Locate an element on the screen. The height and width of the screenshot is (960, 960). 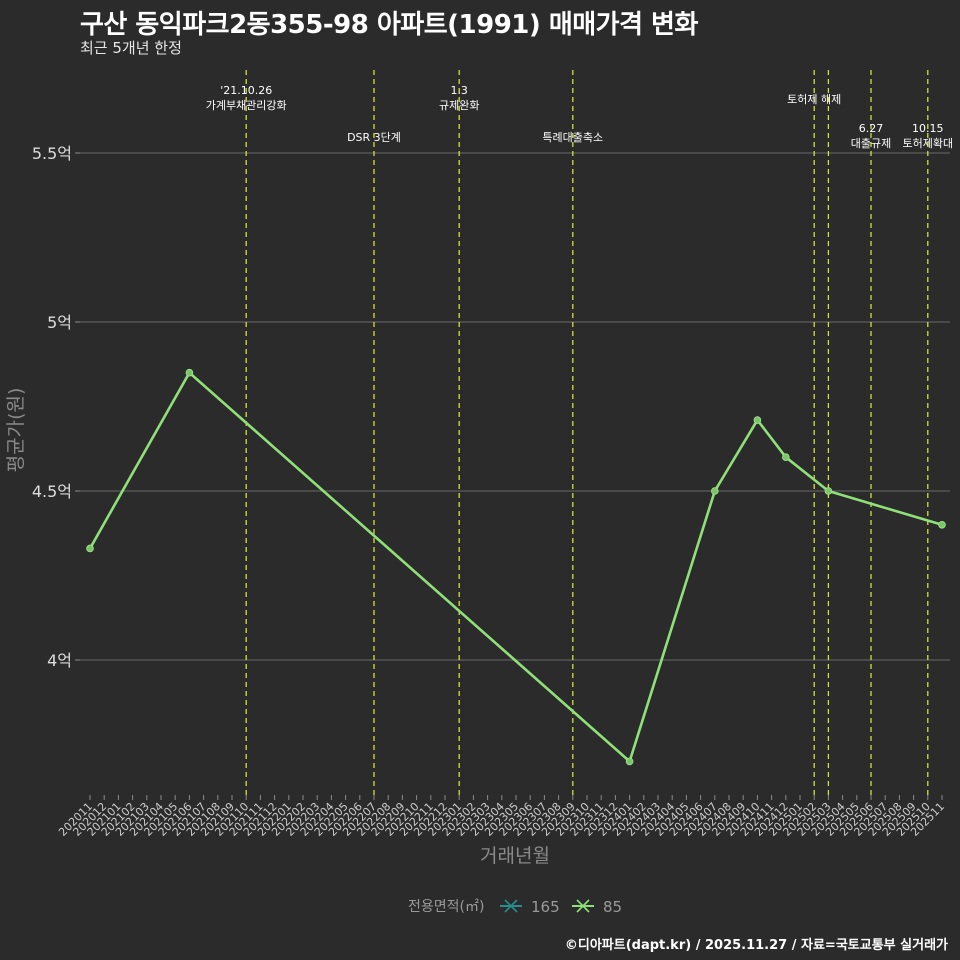
y-tick-label: 5억 is located at coordinates (59, 322).